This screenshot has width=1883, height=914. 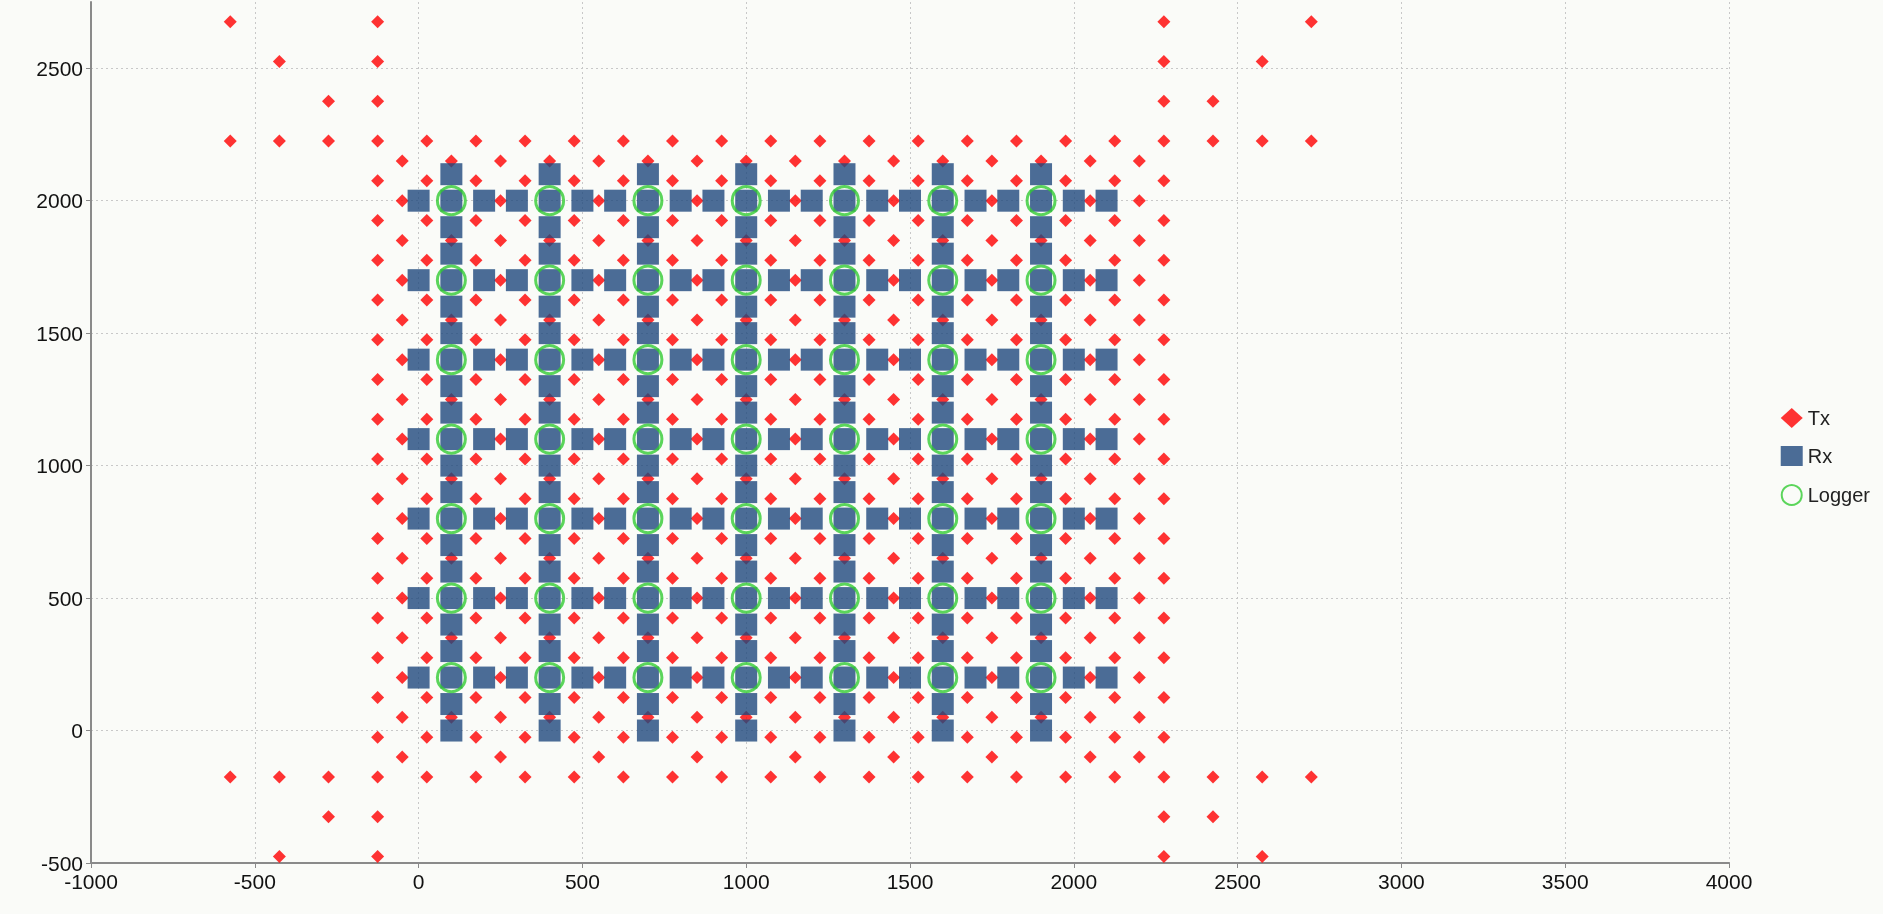 I want to click on legend-label: Tx, so click(x=1818, y=418).